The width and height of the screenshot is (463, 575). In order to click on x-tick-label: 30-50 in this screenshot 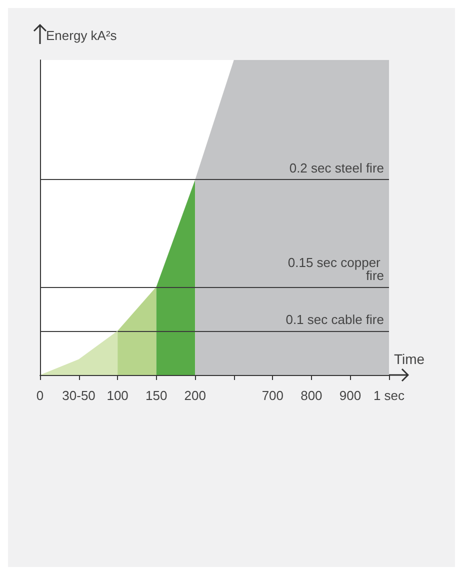, I will do `click(79, 395)`.